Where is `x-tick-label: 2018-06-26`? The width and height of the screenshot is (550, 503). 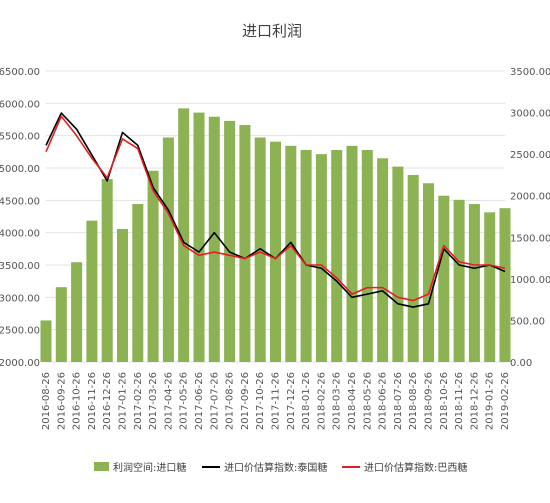
x-tick-label: 2018-06-26 is located at coordinates (383, 401).